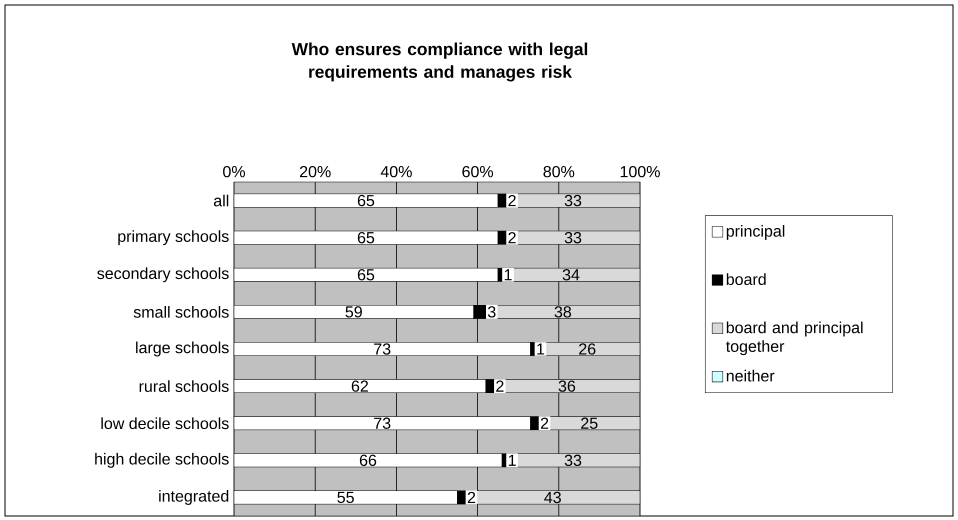 This screenshot has height=520, width=958. Describe the element at coordinates (184, 386) in the screenshot. I see `y-tick-label: rural schools` at that location.